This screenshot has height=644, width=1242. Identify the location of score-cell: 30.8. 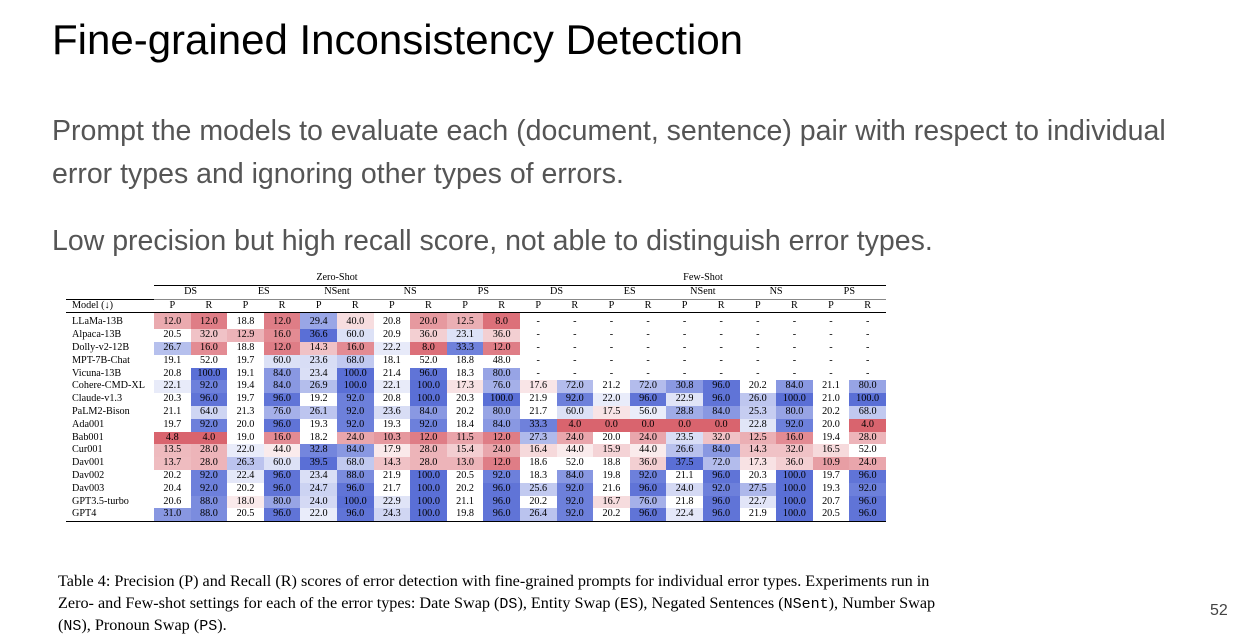
(684, 387).